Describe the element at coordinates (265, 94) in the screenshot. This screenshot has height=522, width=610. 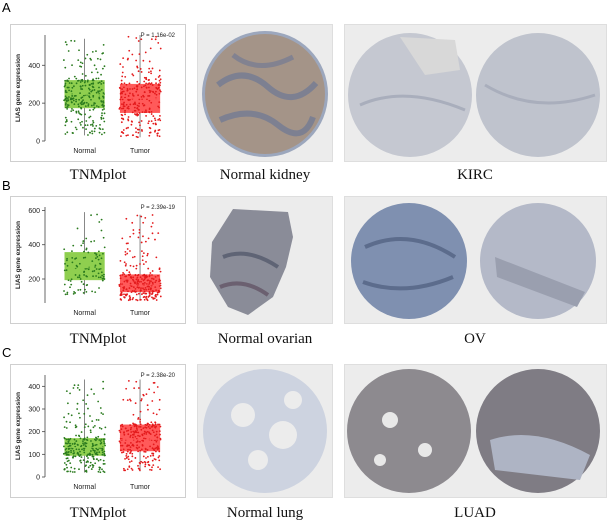
I see `tissue-core-stain` at that location.